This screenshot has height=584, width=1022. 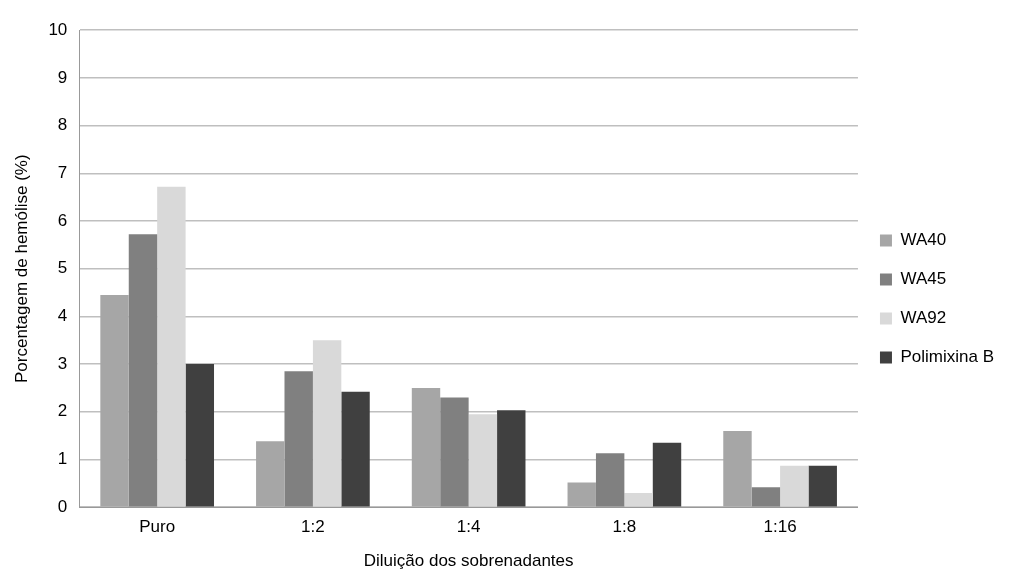 I want to click on y-tick-label: 5, so click(x=62, y=268).